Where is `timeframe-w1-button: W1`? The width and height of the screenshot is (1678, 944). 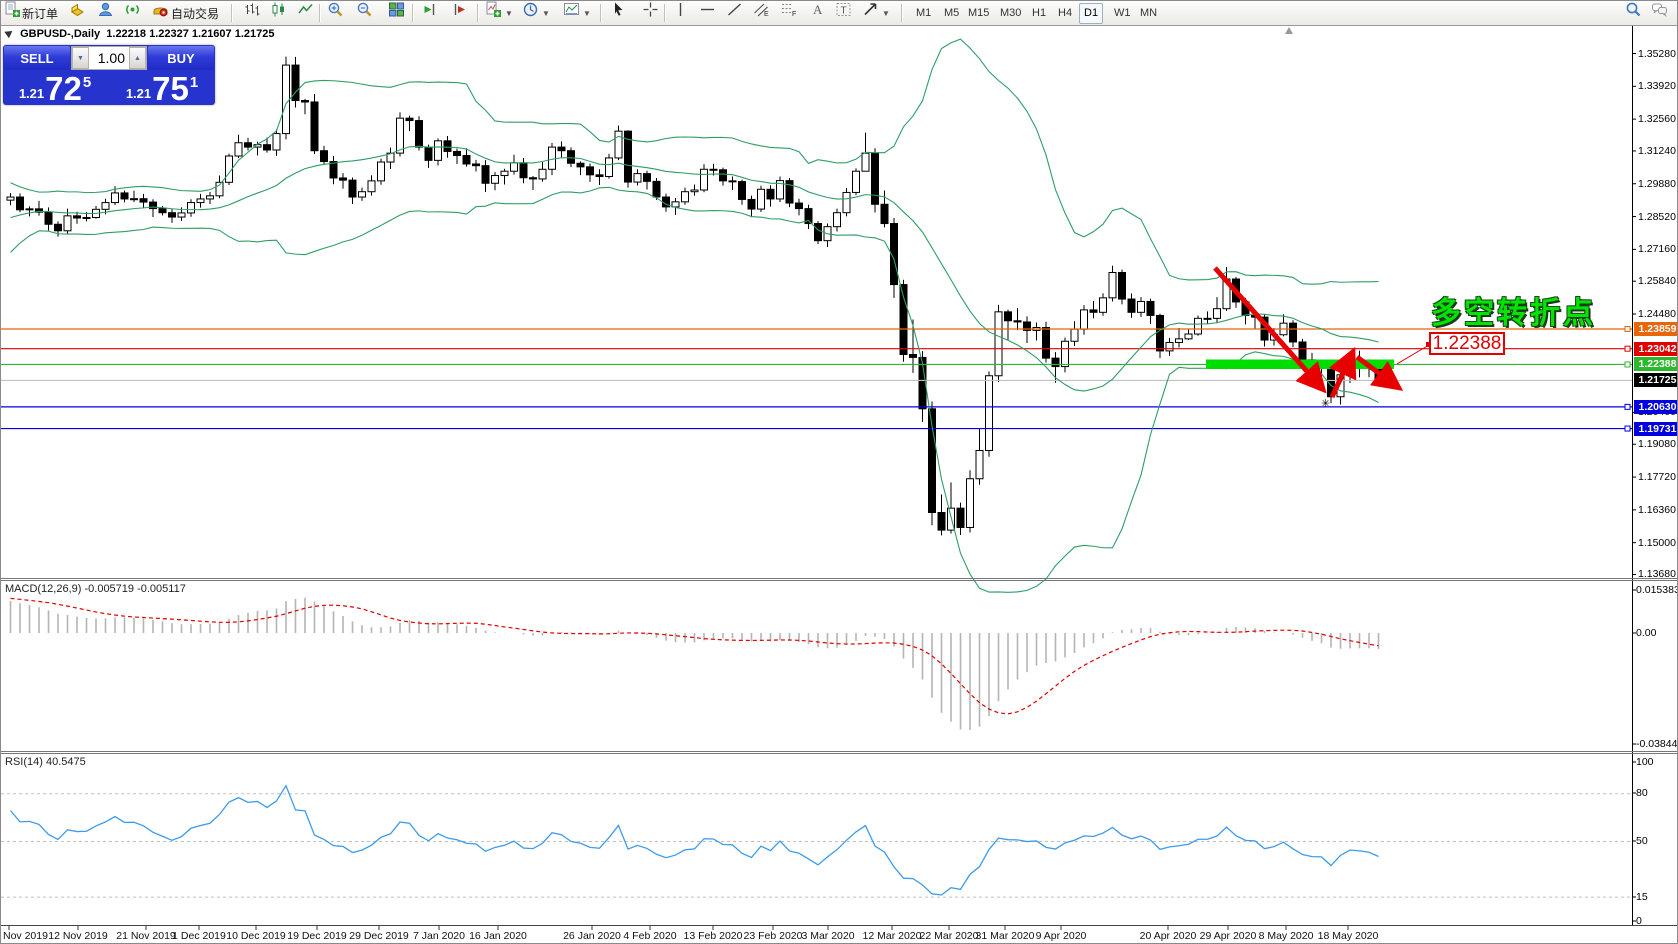
timeframe-w1-button: W1 is located at coordinates (1122, 13).